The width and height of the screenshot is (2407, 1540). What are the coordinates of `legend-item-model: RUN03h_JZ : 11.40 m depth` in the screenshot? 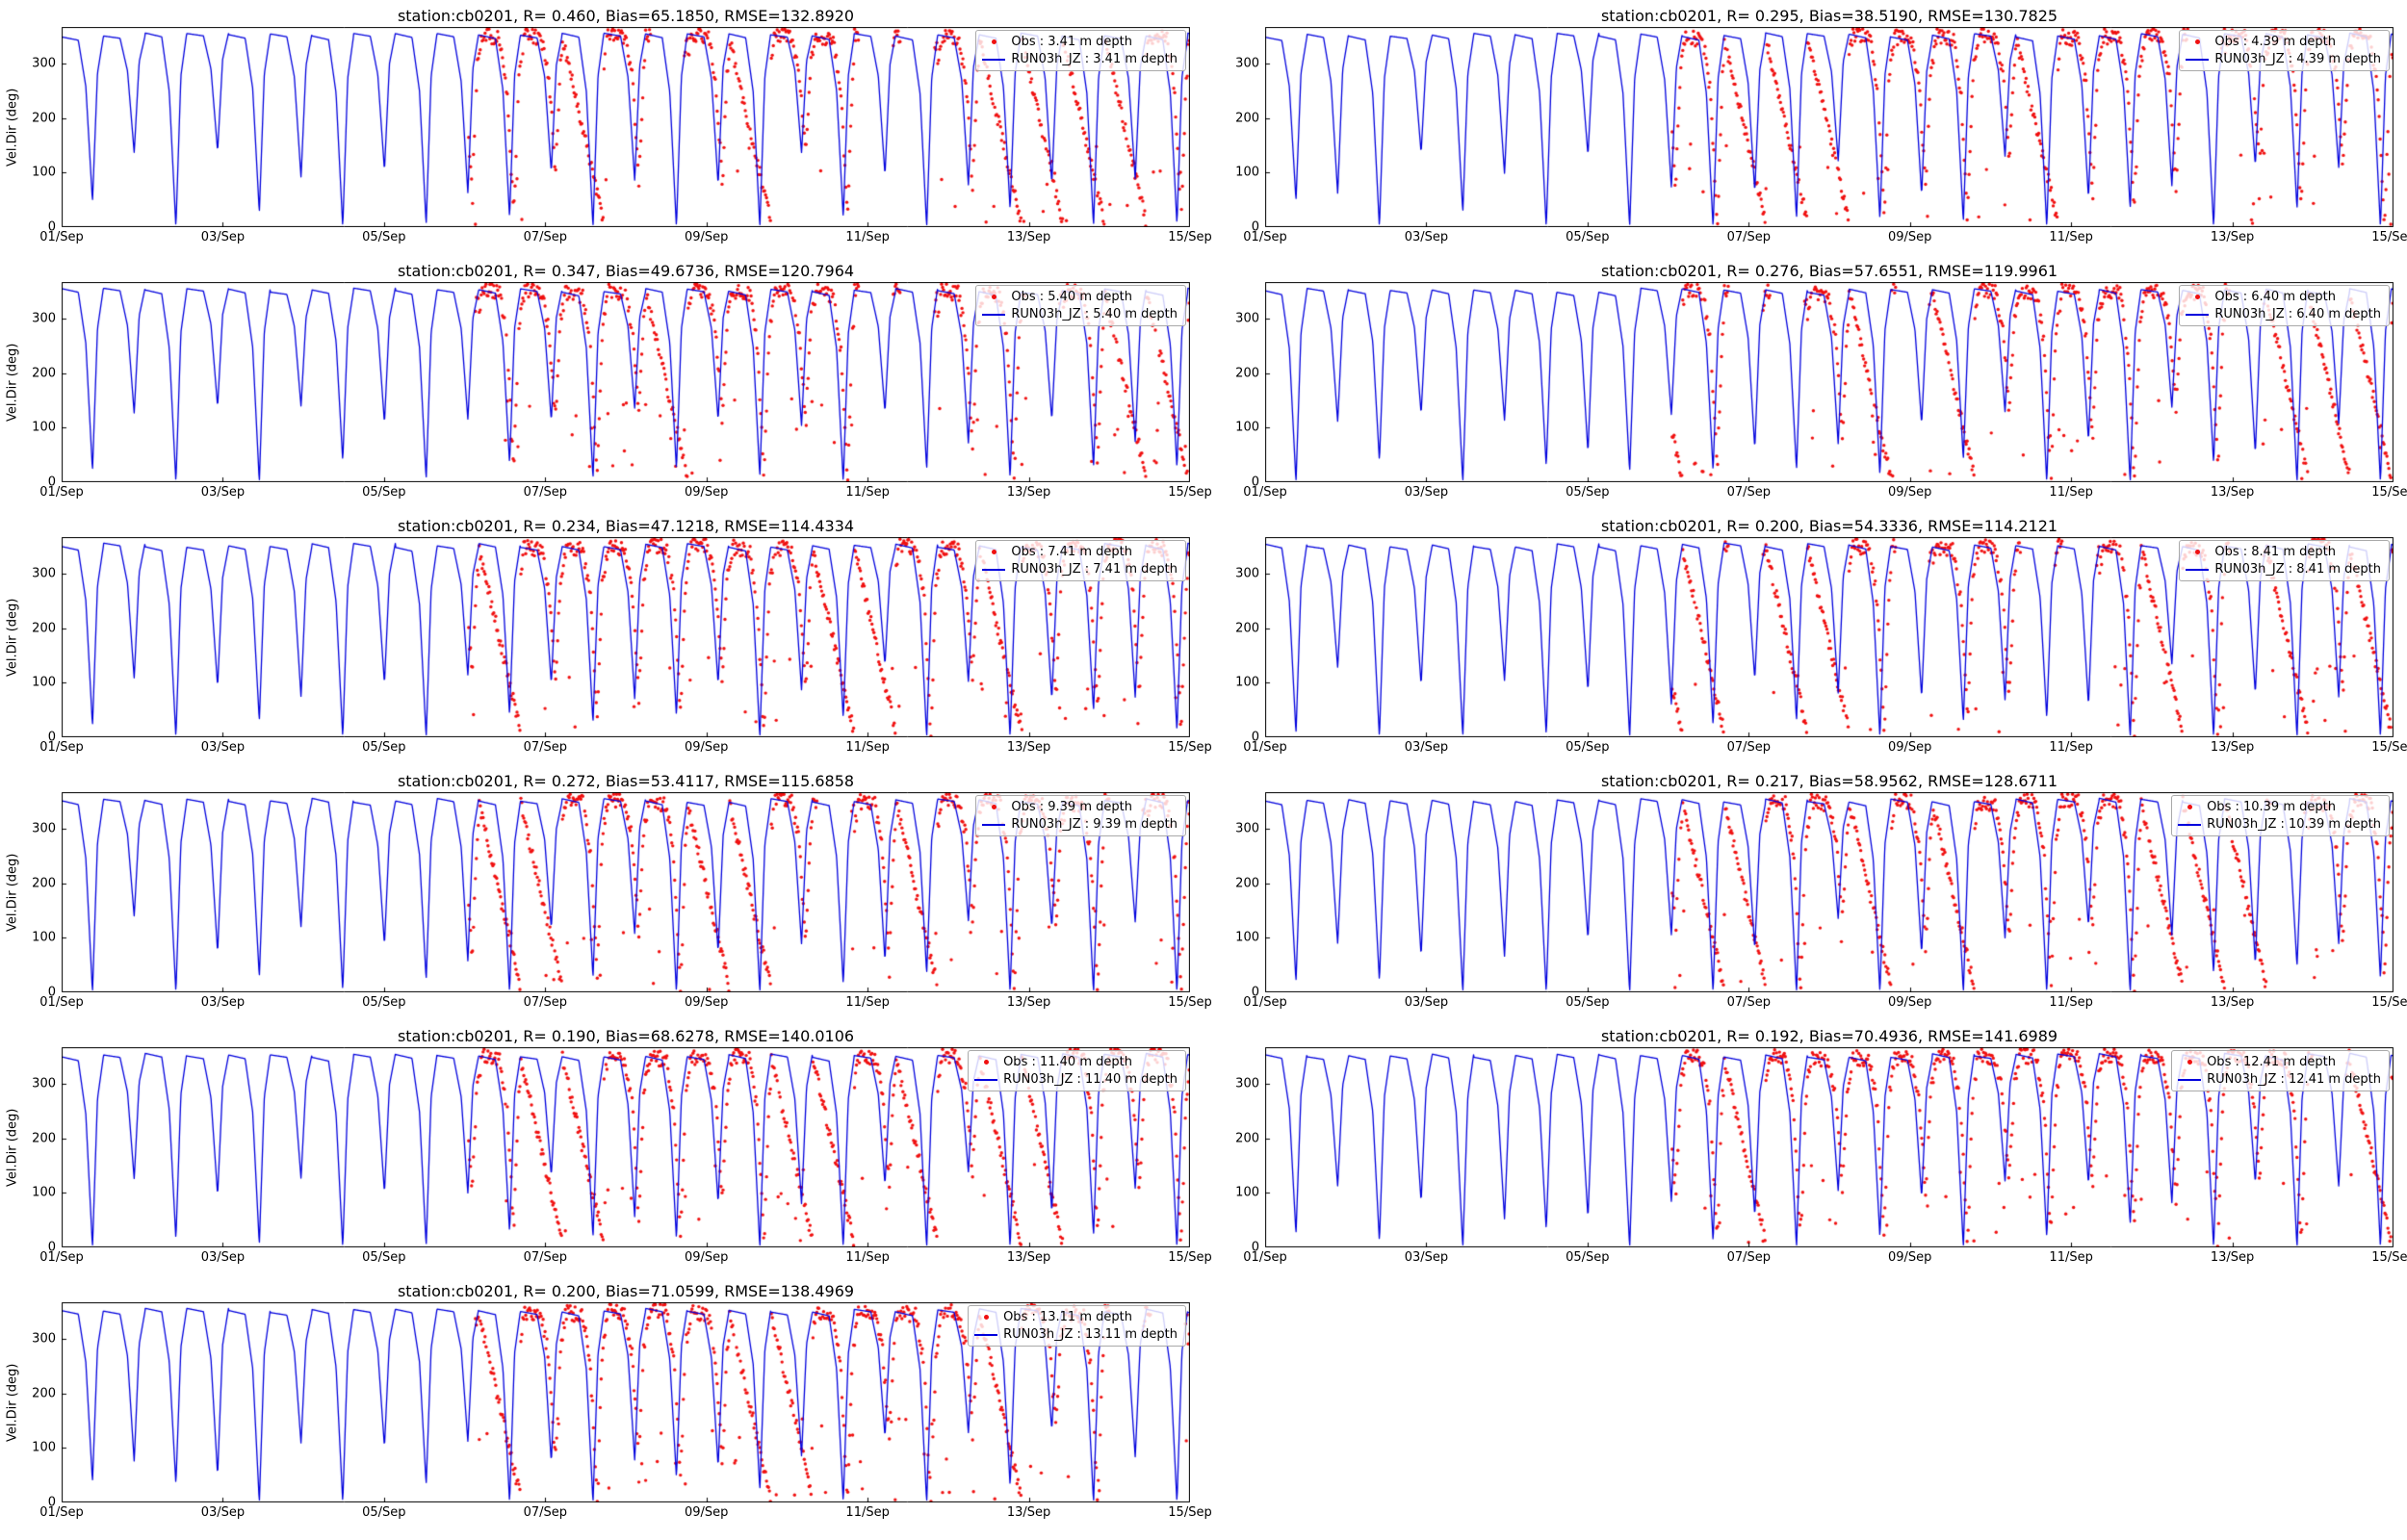 It's located at (1076, 1079).